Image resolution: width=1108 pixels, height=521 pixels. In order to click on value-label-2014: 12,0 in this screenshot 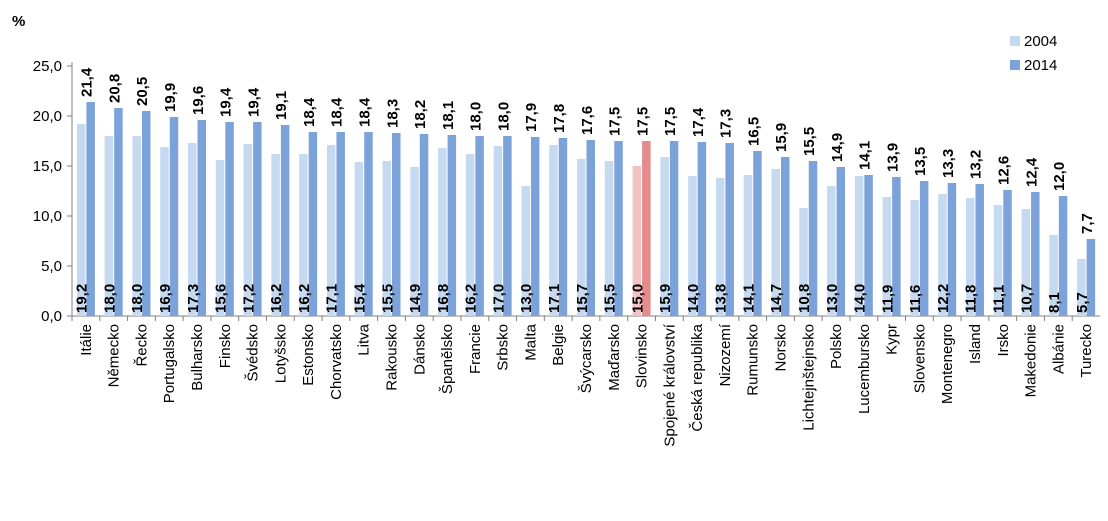, I will do `click(1059, 176)`.